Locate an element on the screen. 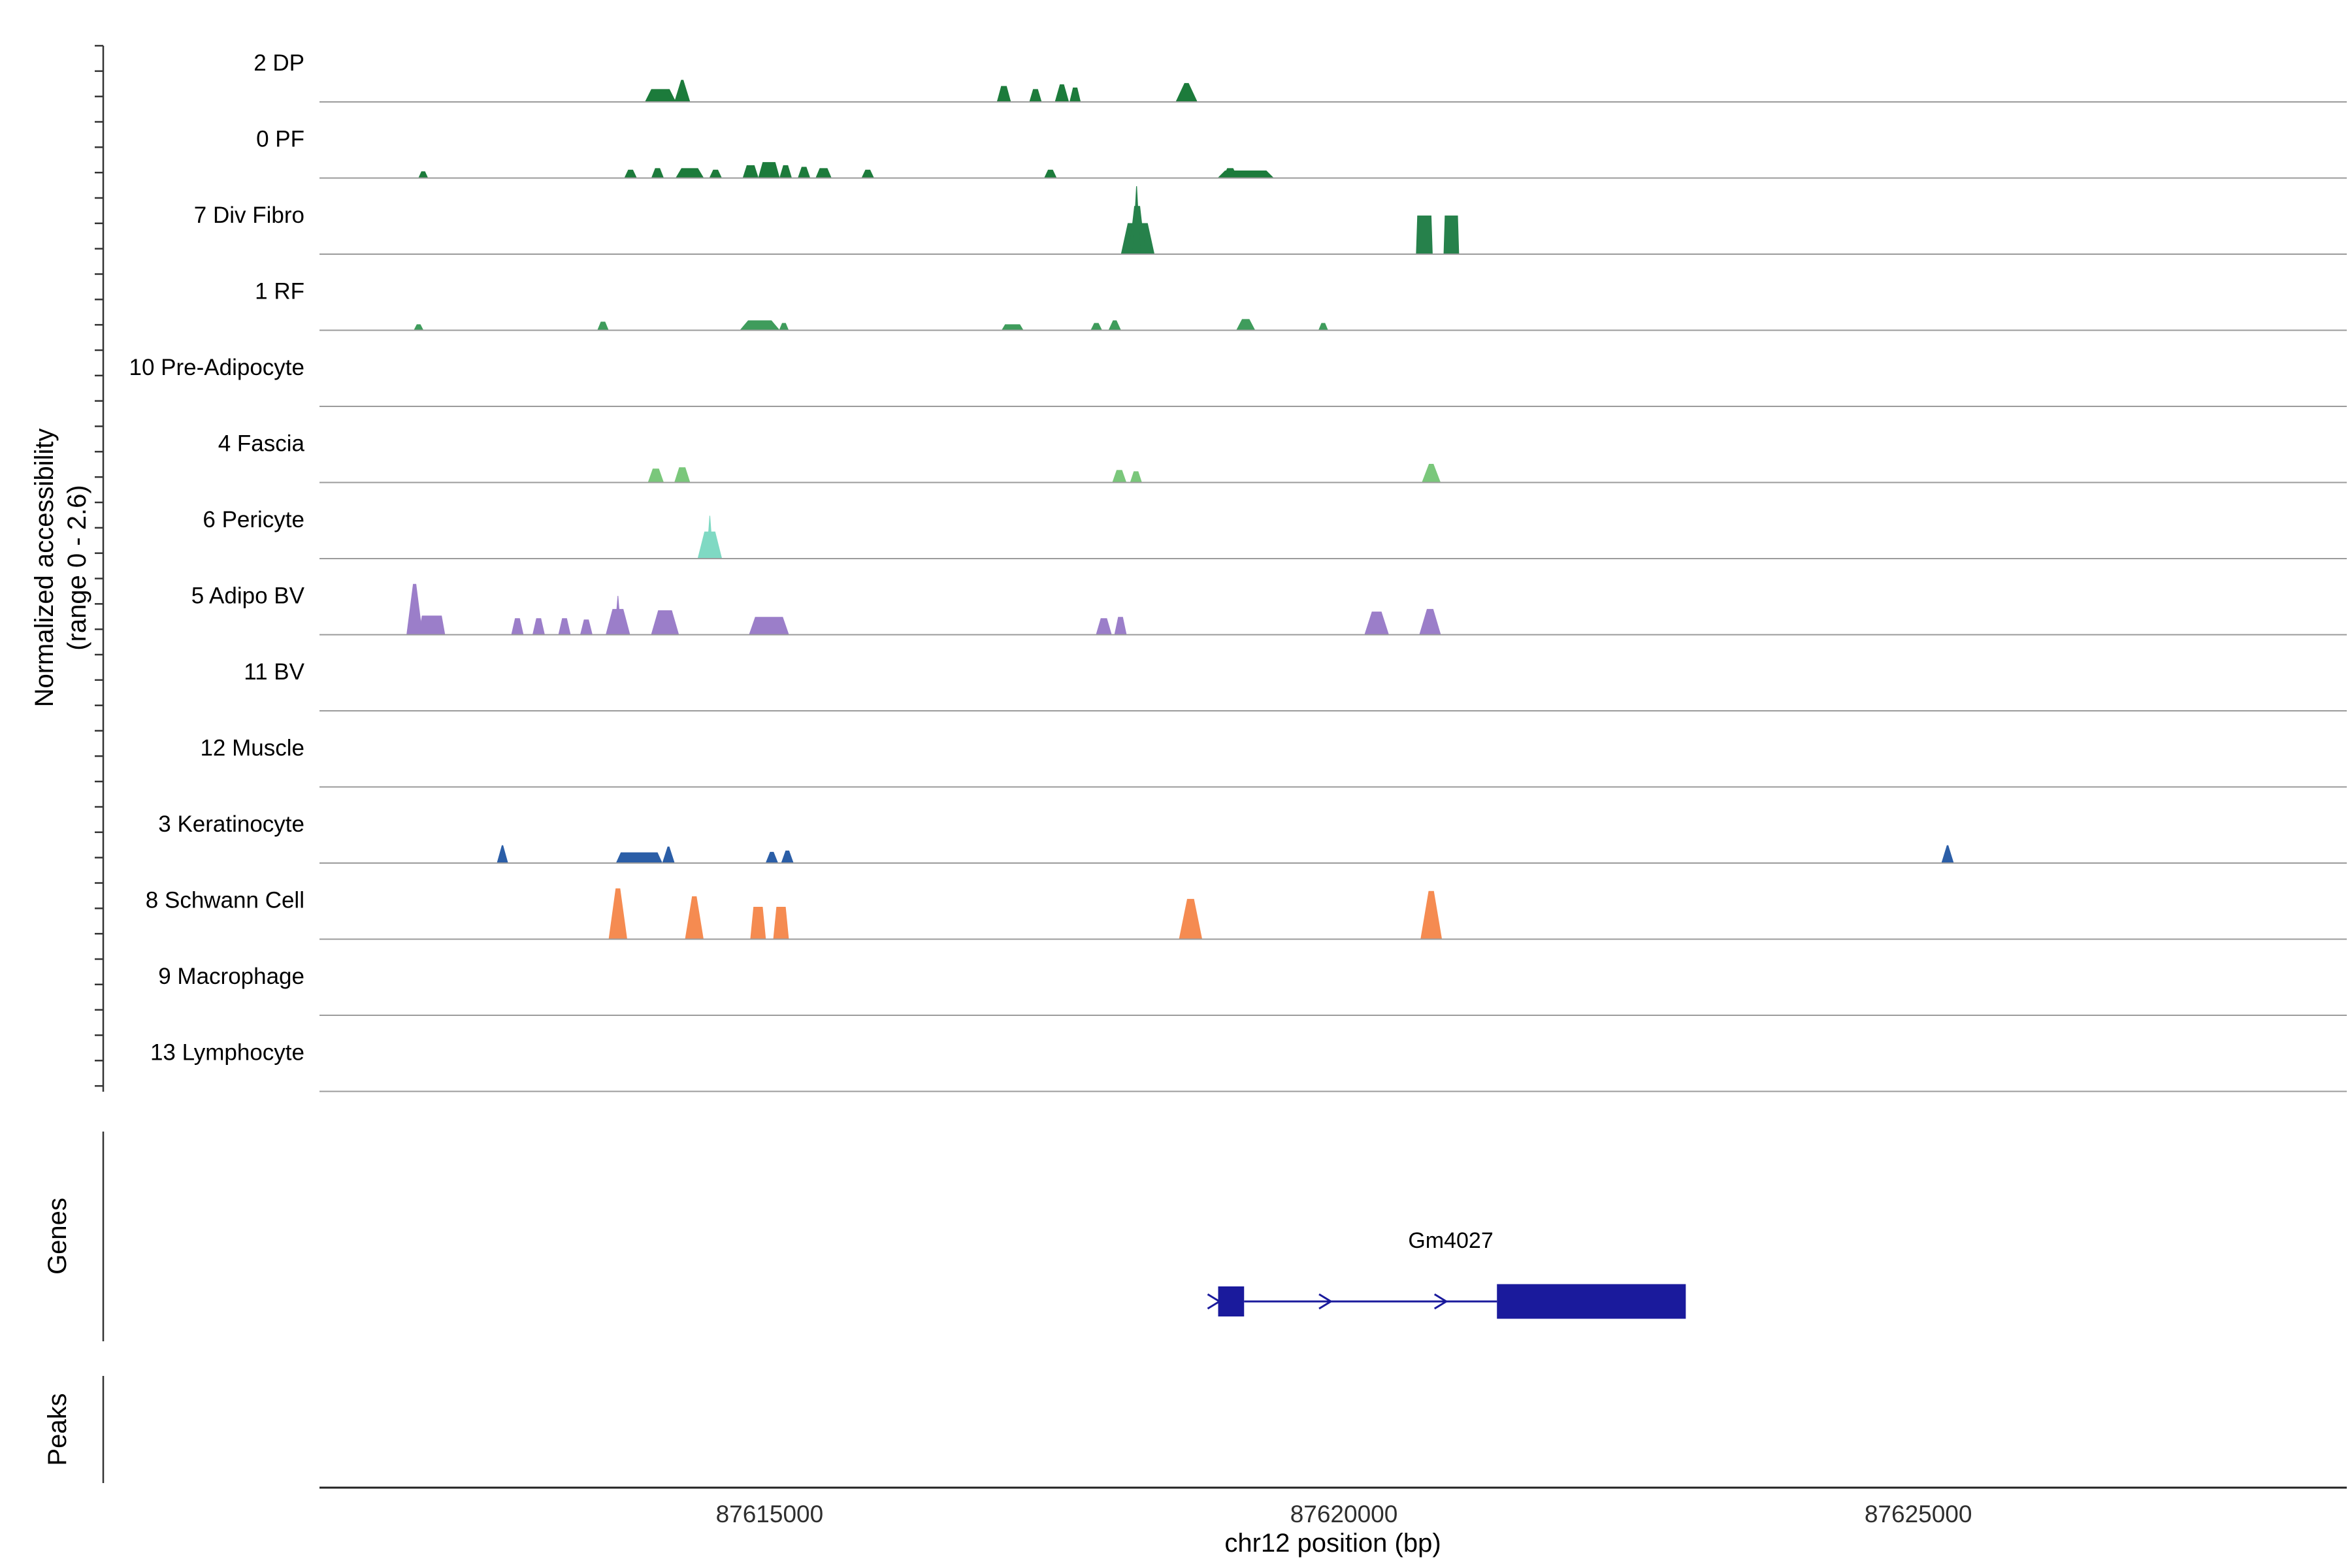 This screenshot has height=1568, width=2352. track-label-4-fascia: 4 Fascia is located at coordinates (261, 444).